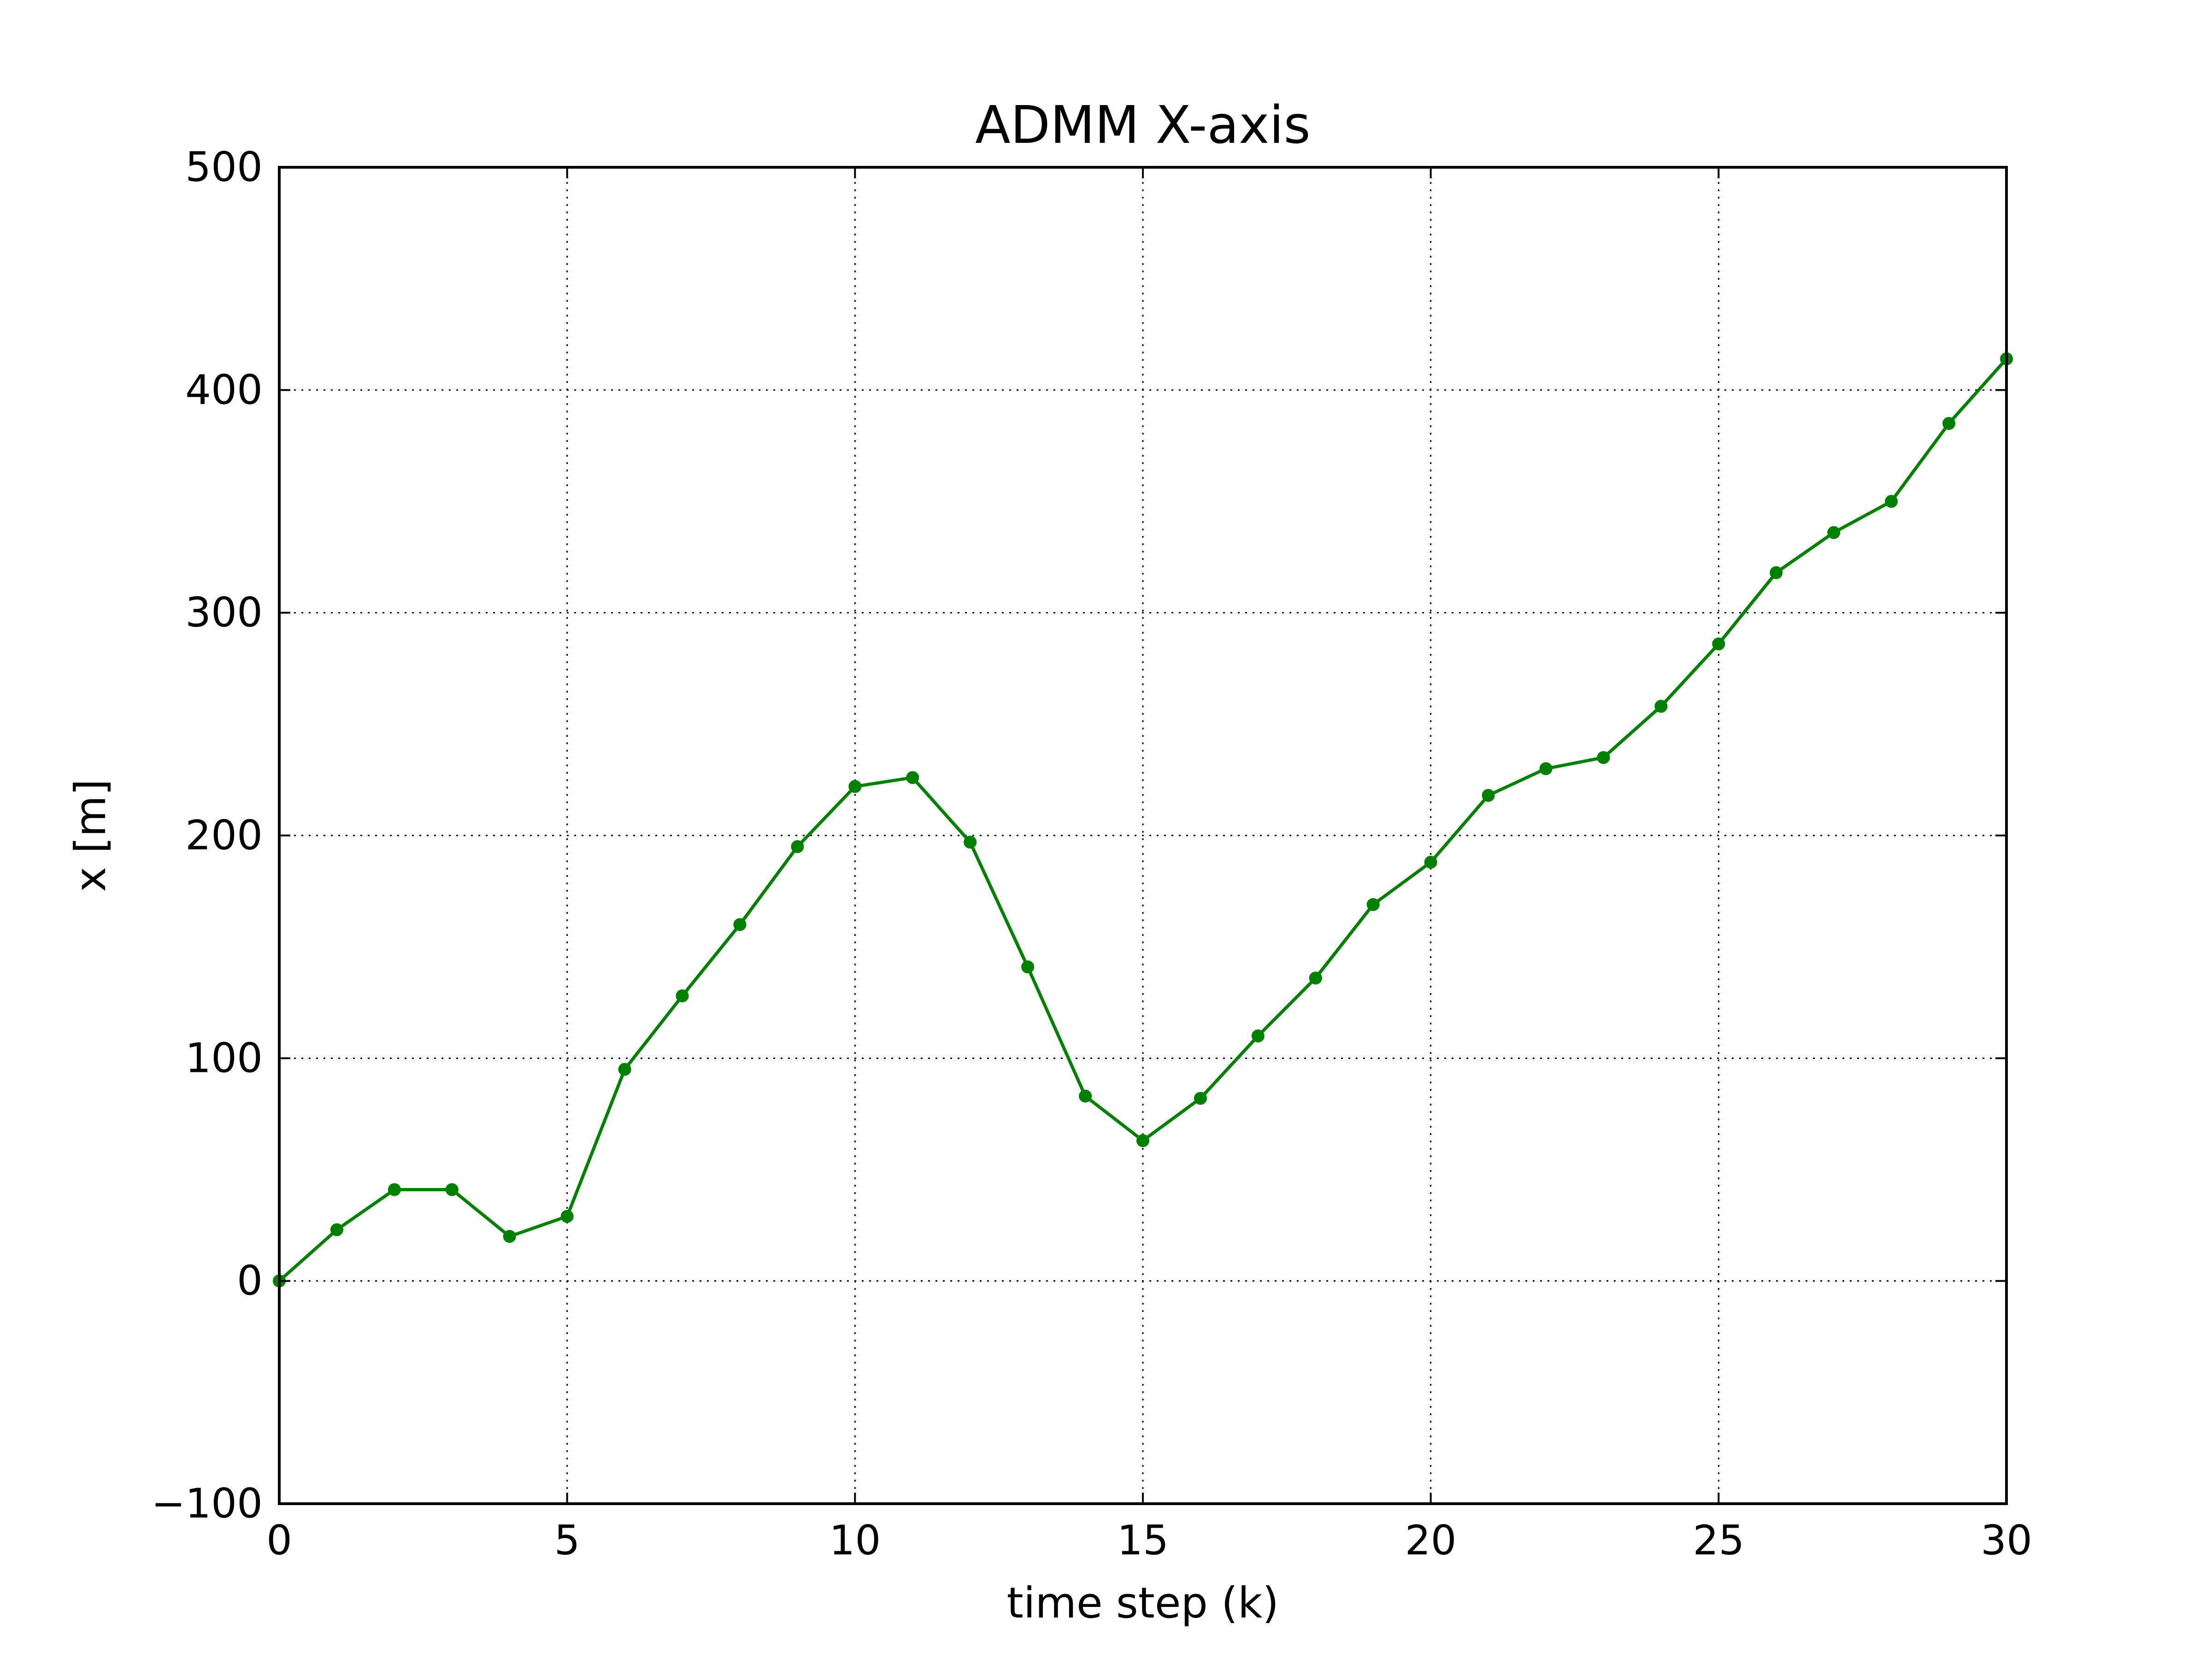 The image size is (2212, 1659). I want to click on x-tick-label: 20, so click(1431, 1540).